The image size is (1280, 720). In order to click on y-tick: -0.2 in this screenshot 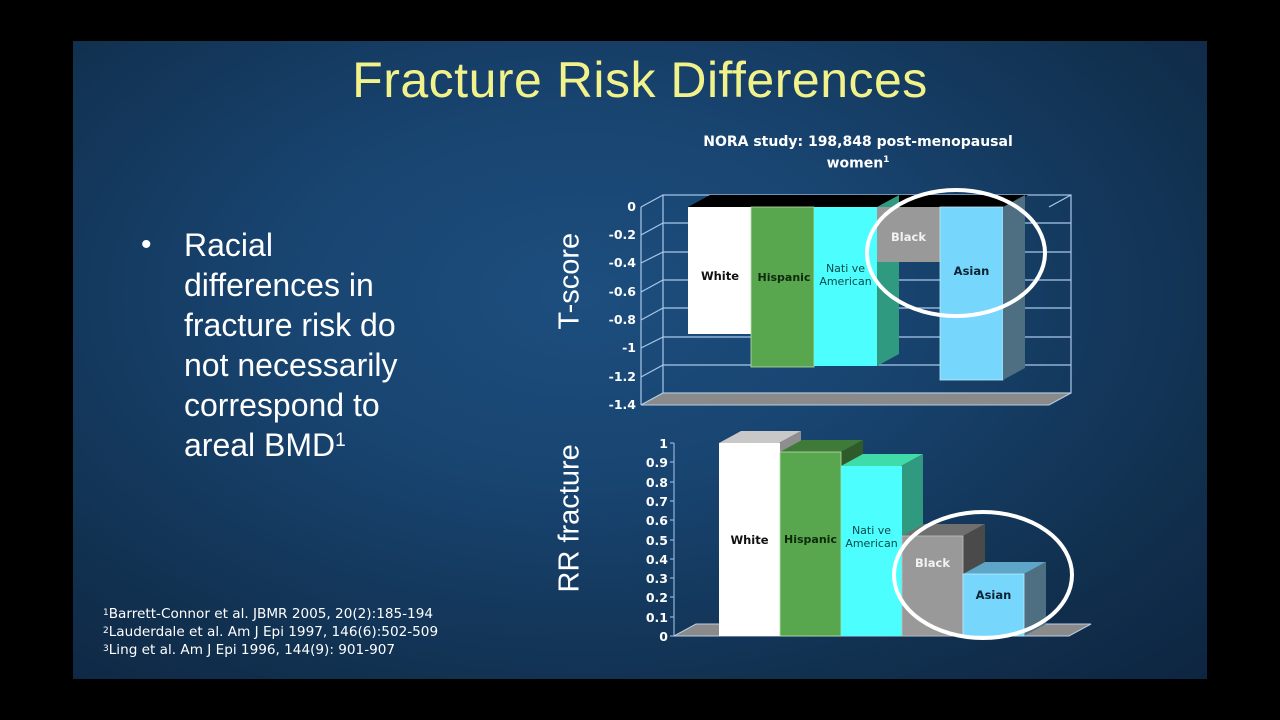, I will do `click(622, 234)`.